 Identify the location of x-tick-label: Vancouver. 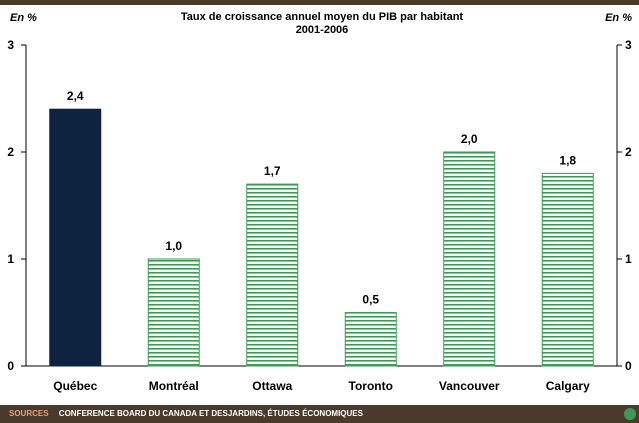
(469, 386).